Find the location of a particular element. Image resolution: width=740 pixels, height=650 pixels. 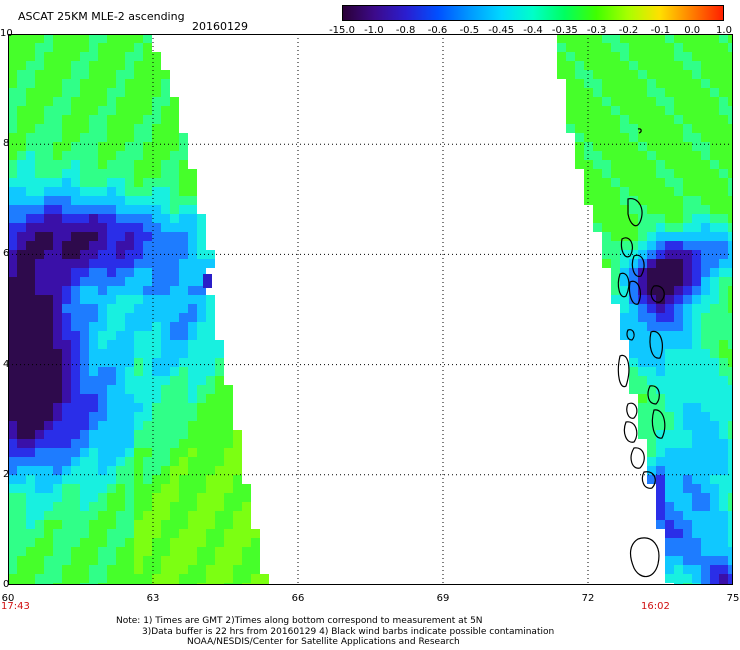

lat-tick-label: 0 is located at coordinates (6, 584).